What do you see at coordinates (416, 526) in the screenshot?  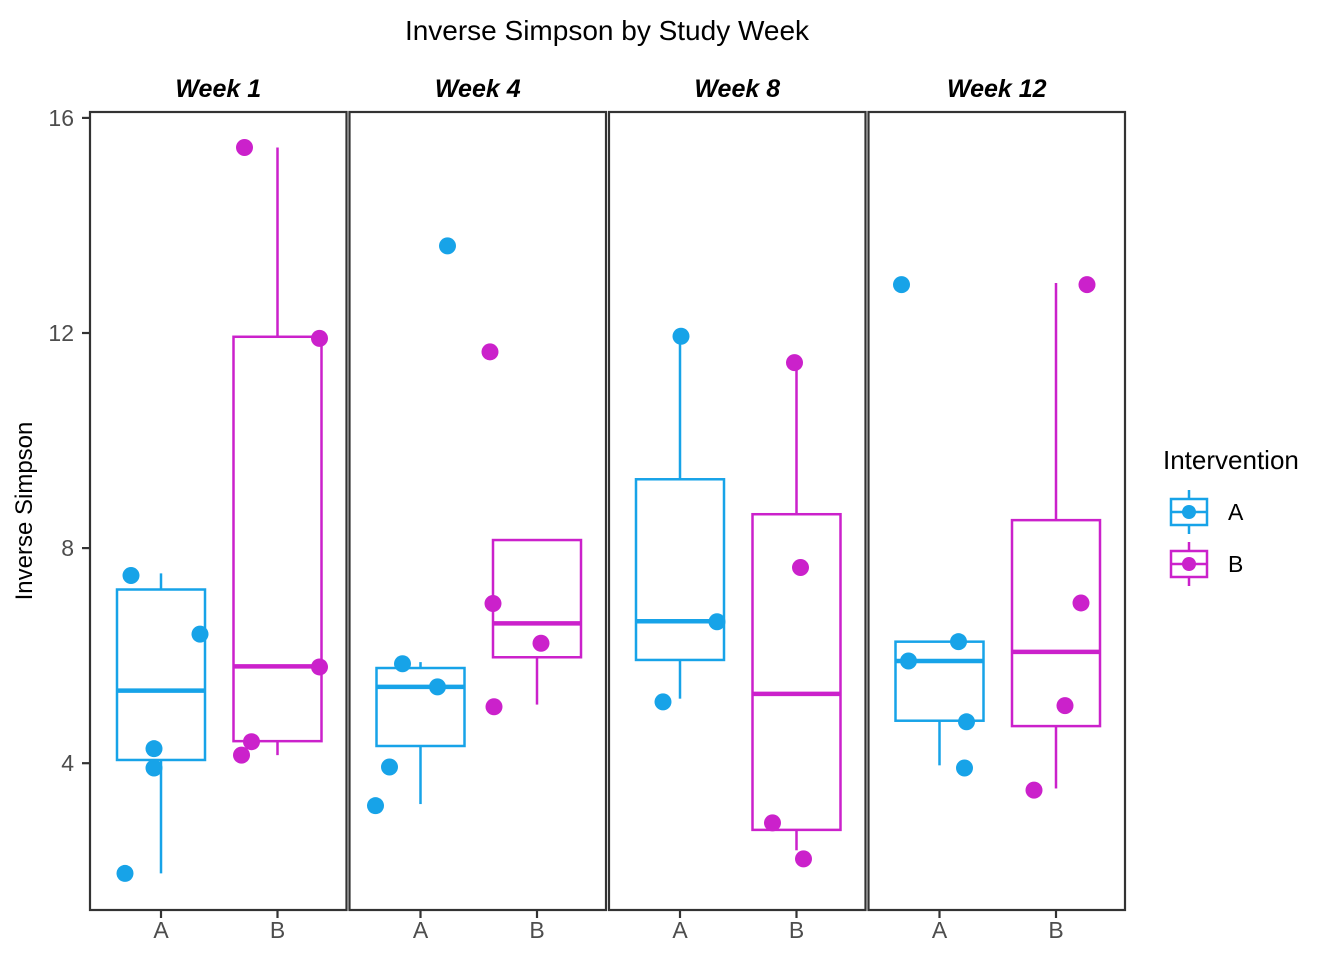 I see `boxplot-week-4-A` at bounding box center [416, 526].